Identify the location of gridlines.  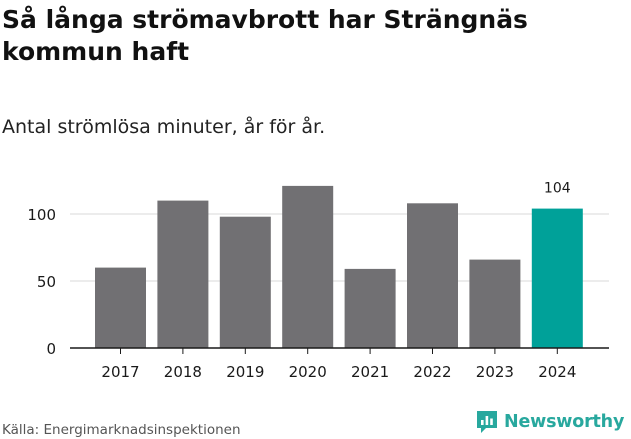
(339, 247).